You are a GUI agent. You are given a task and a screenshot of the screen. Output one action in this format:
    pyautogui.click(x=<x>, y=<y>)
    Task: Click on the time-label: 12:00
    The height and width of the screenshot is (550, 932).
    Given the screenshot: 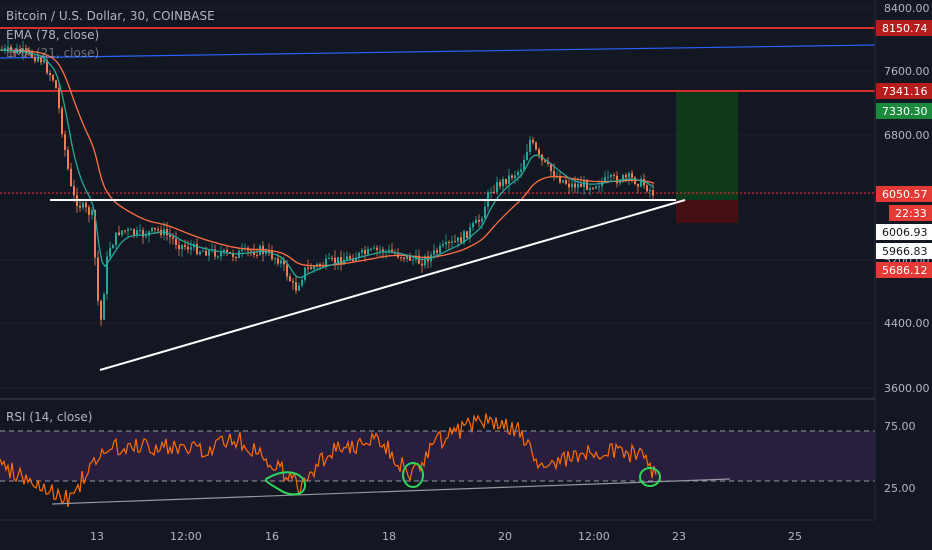 What is the action you would take?
    pyautogui.click(x=186, y=536)
    